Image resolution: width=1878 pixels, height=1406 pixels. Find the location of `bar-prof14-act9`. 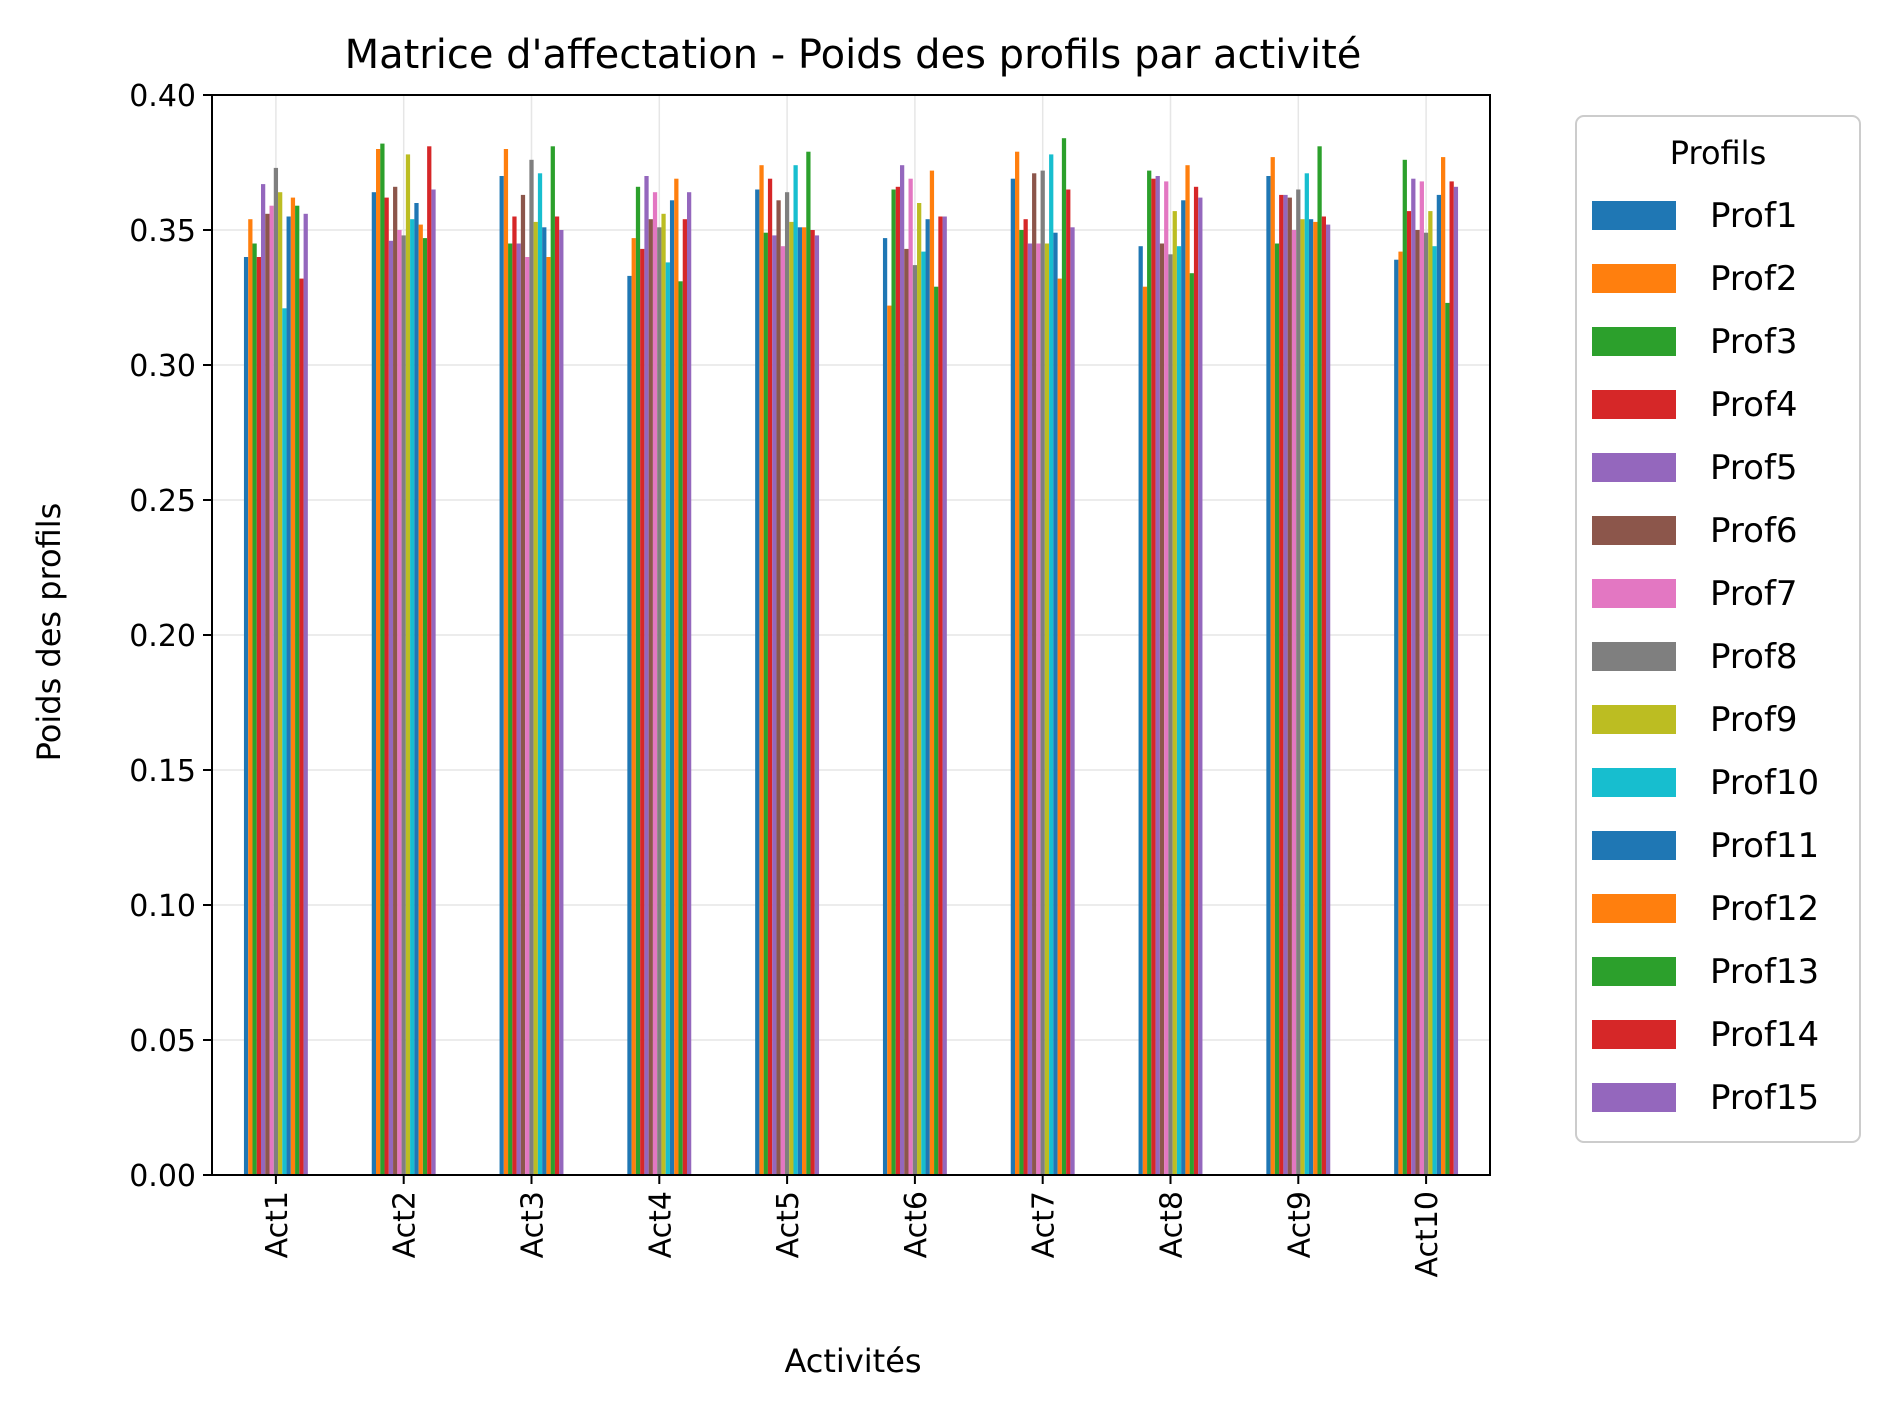

bar-prof14-act9 is located at coordinates (1323, 695).